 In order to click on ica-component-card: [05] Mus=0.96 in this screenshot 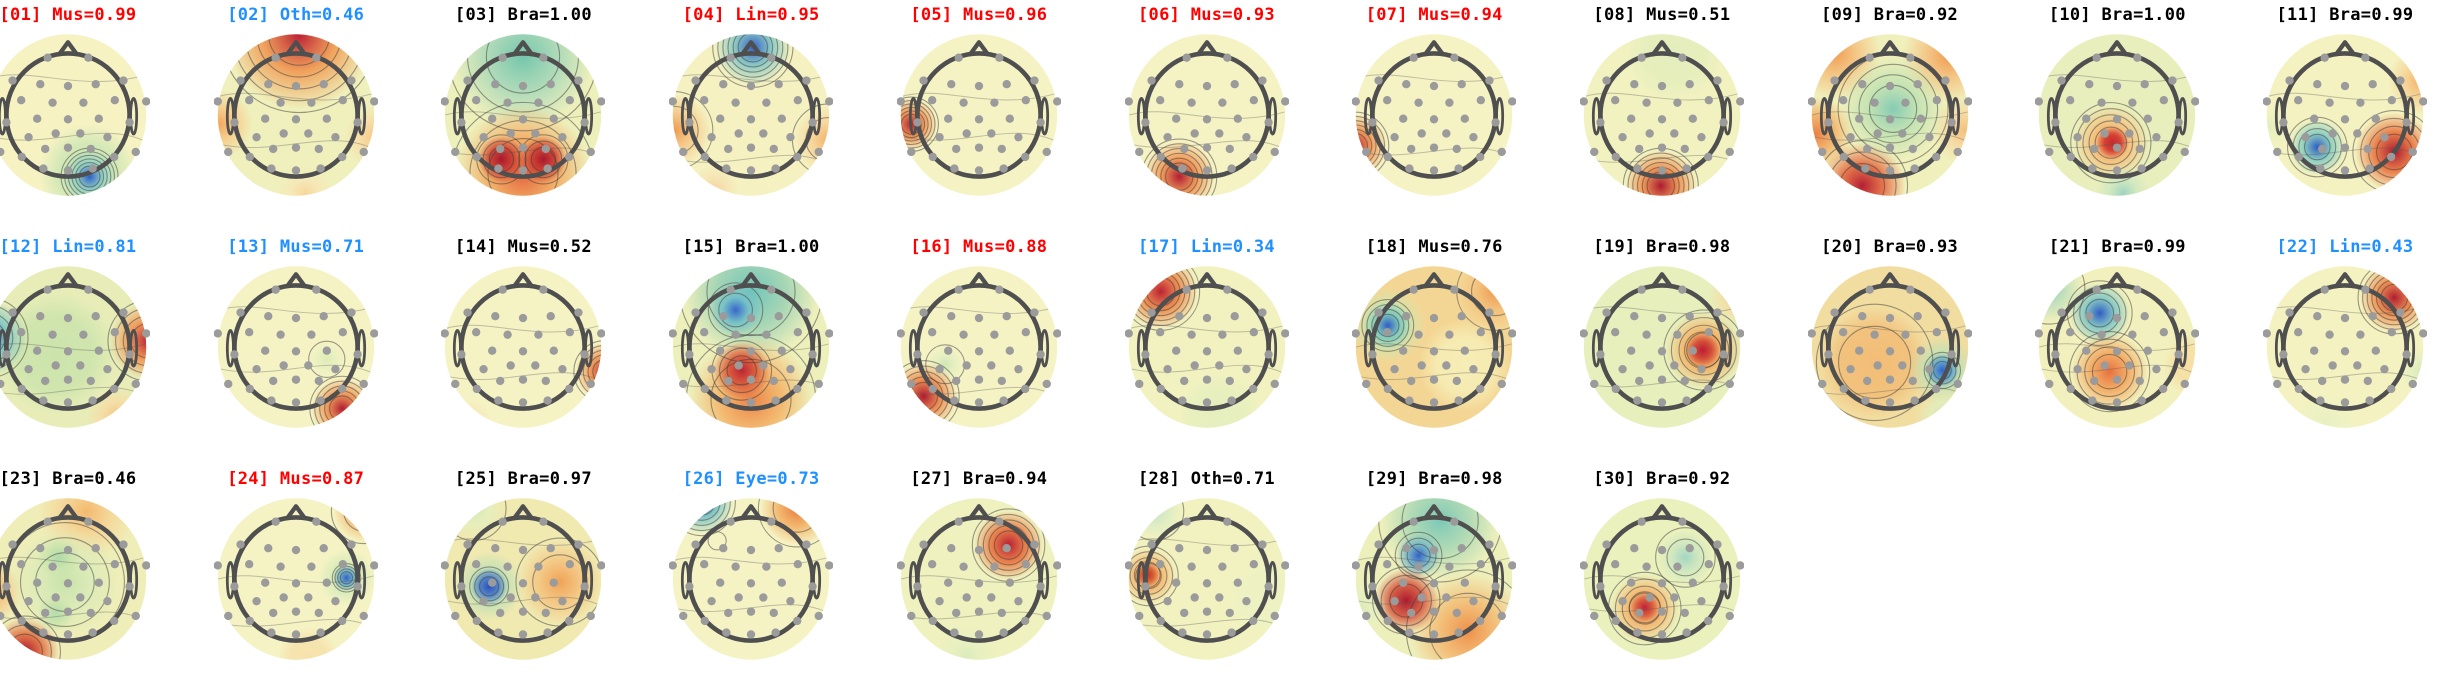, I will do `click(979, 116)`.